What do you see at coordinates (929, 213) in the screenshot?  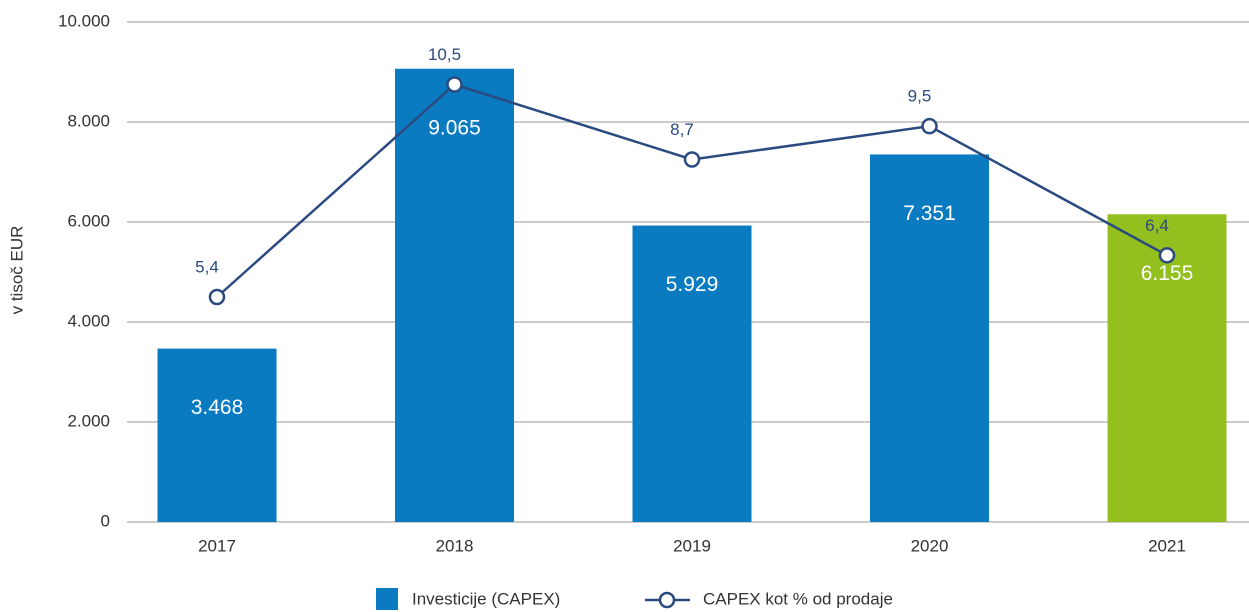 I see `bar-value-label: 7.351` at bounding box center [929, 213].